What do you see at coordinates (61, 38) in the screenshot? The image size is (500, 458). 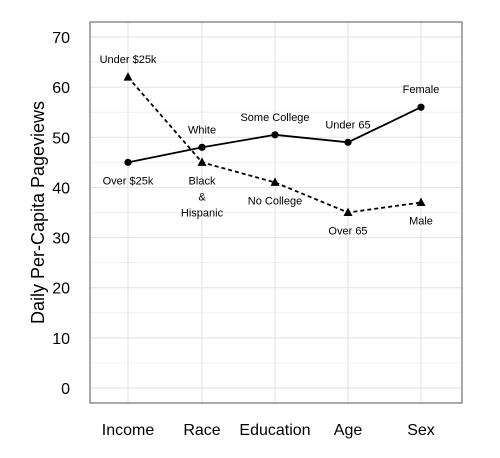 I see `y-tick-label: 70` at bounding box center [61, 38].